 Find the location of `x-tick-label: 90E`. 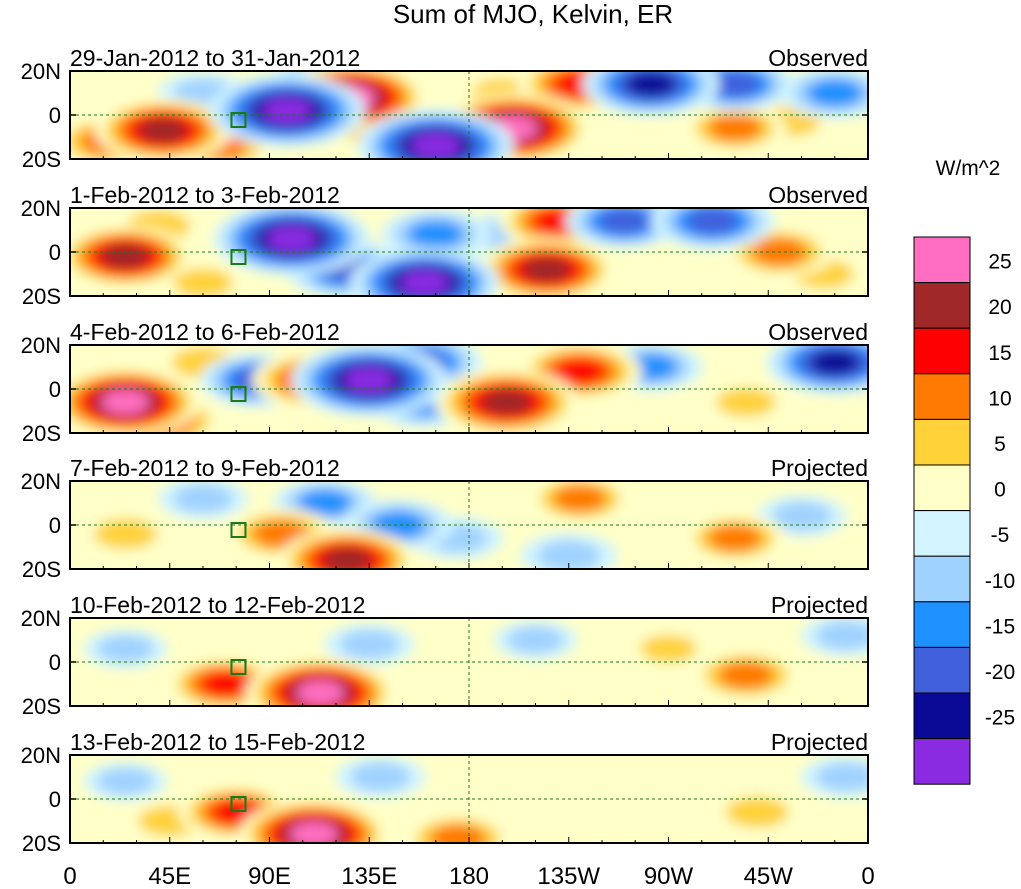

x-tick-label: 90E is located at coordinates (269, 876).